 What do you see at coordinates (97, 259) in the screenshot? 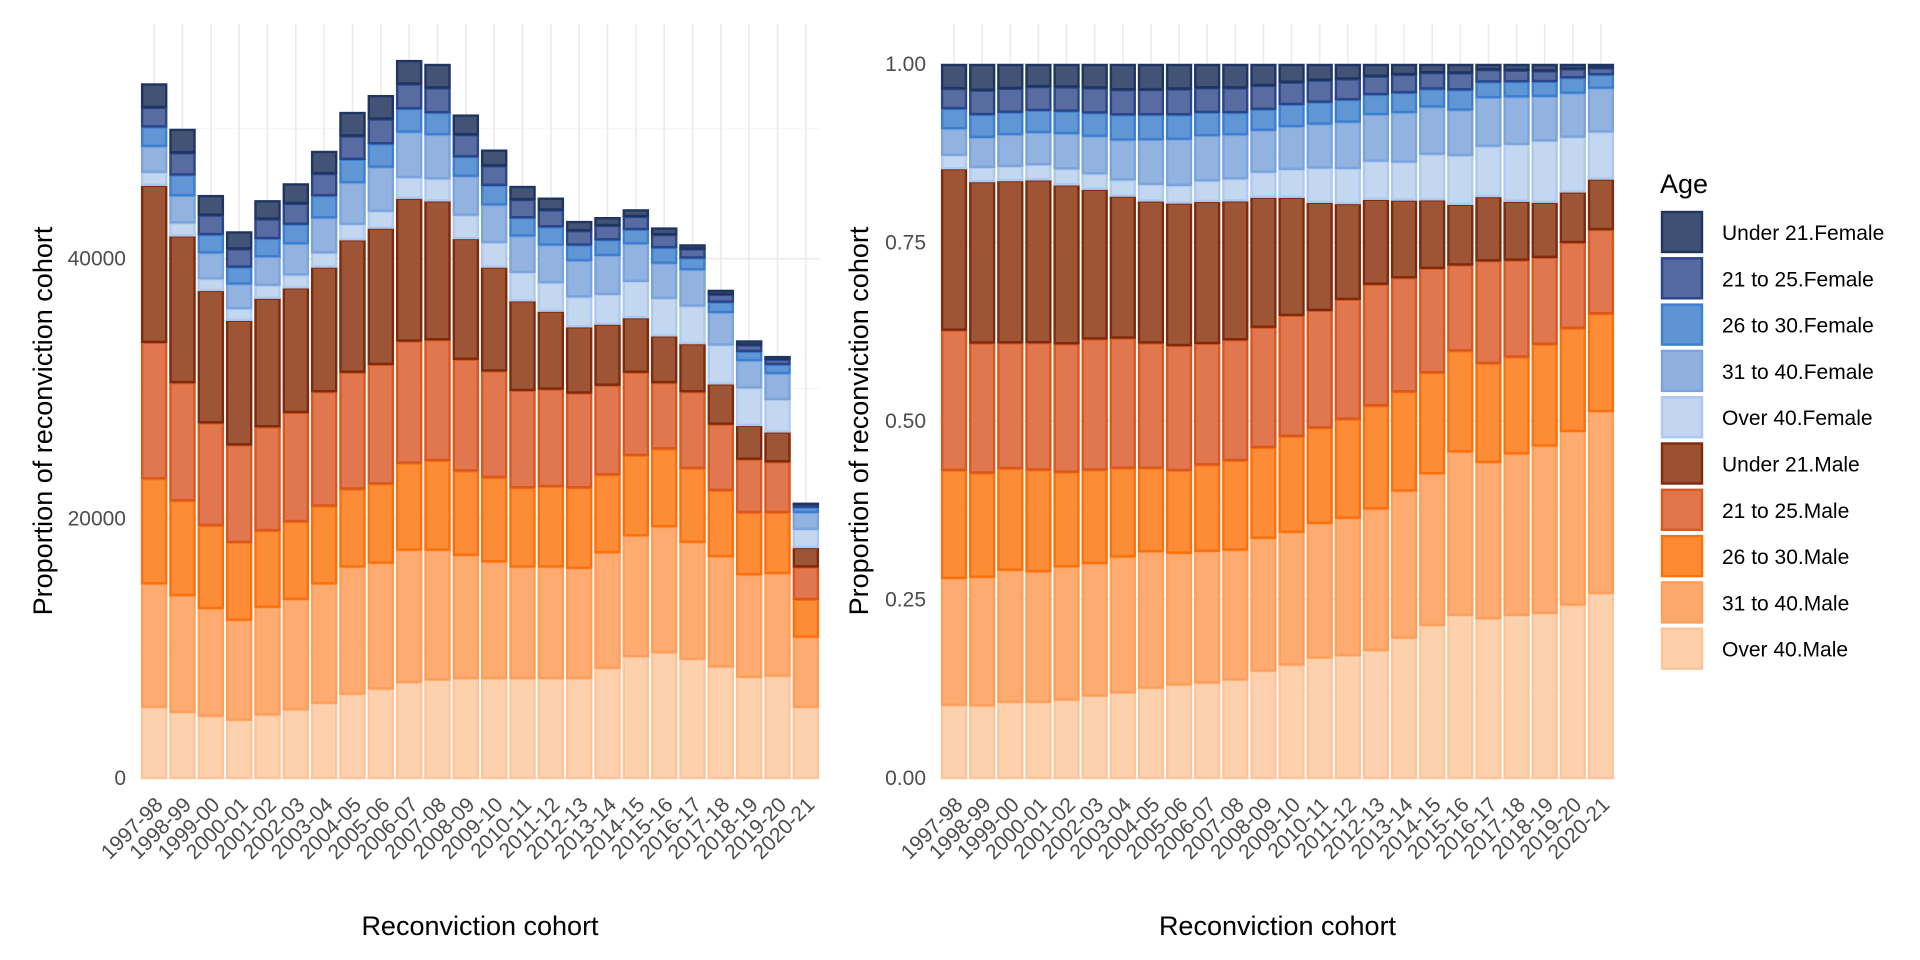
I see `y-tick-label: 40000` at bounding box center [97, 259].